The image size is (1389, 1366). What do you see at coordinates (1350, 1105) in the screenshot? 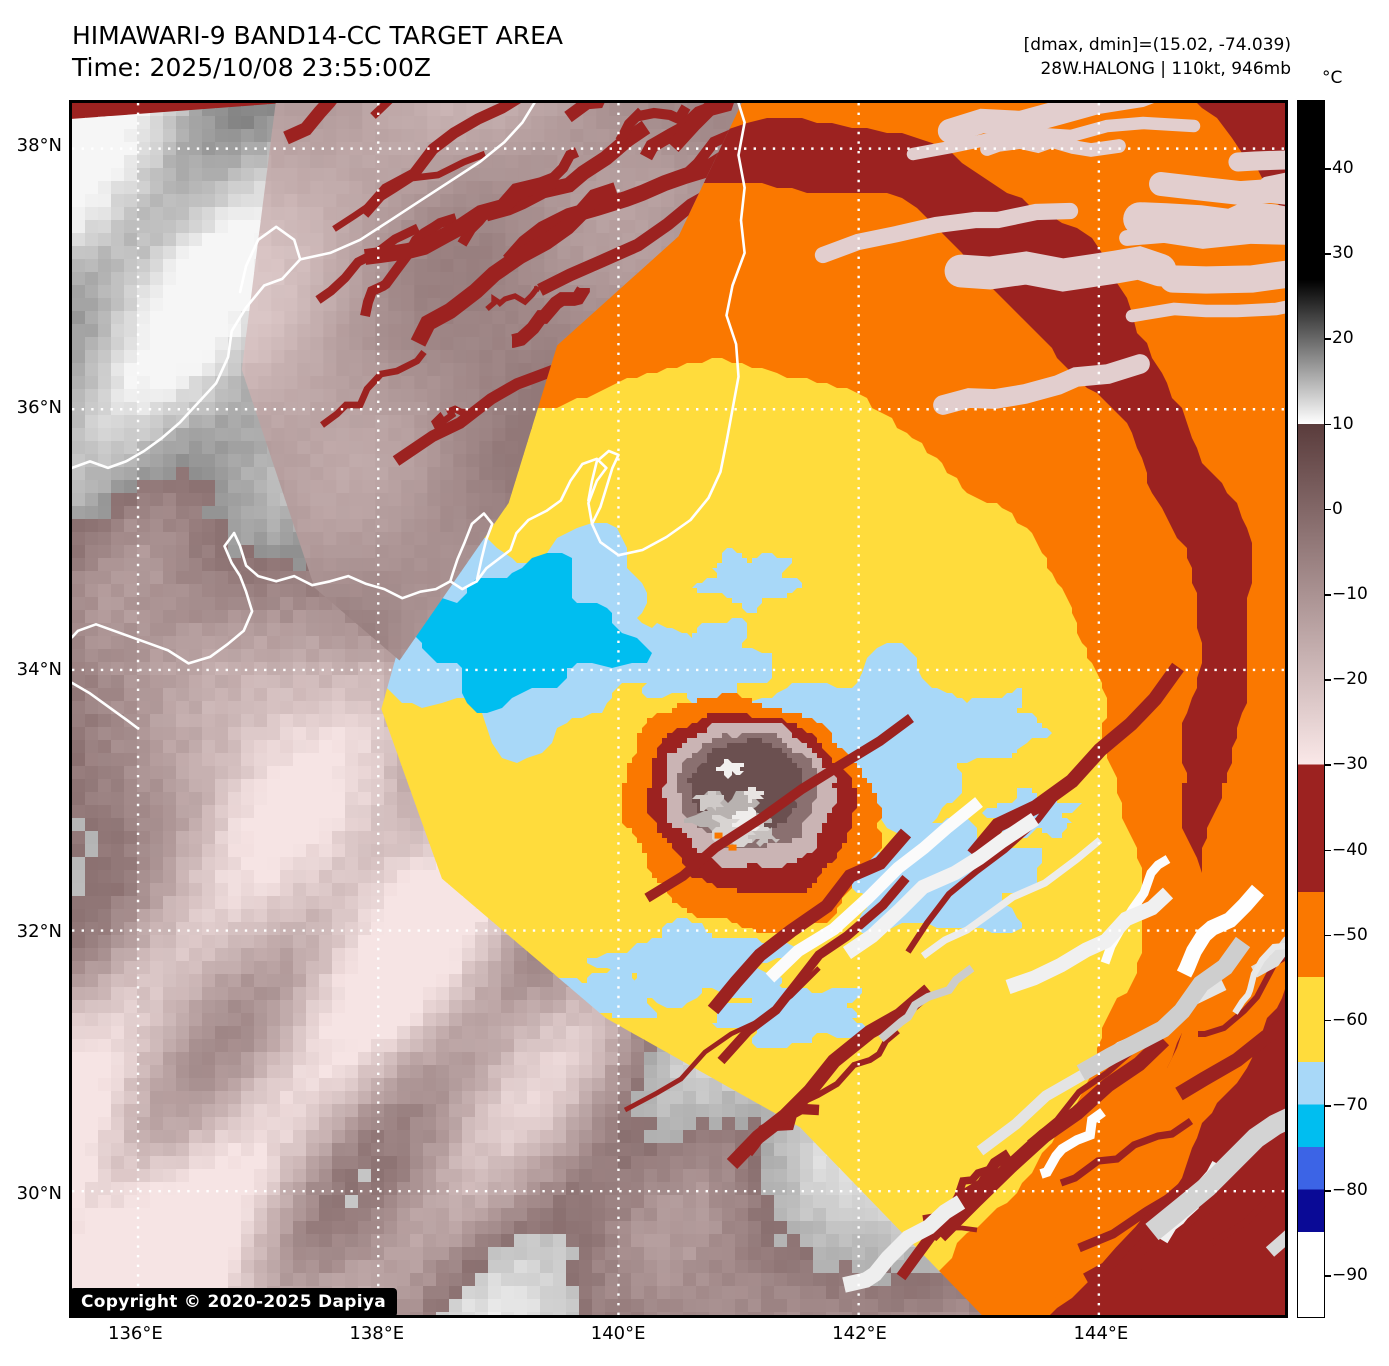
I see `colorbar-tick-label--70: −70` at bounding box center [1350, 1105].